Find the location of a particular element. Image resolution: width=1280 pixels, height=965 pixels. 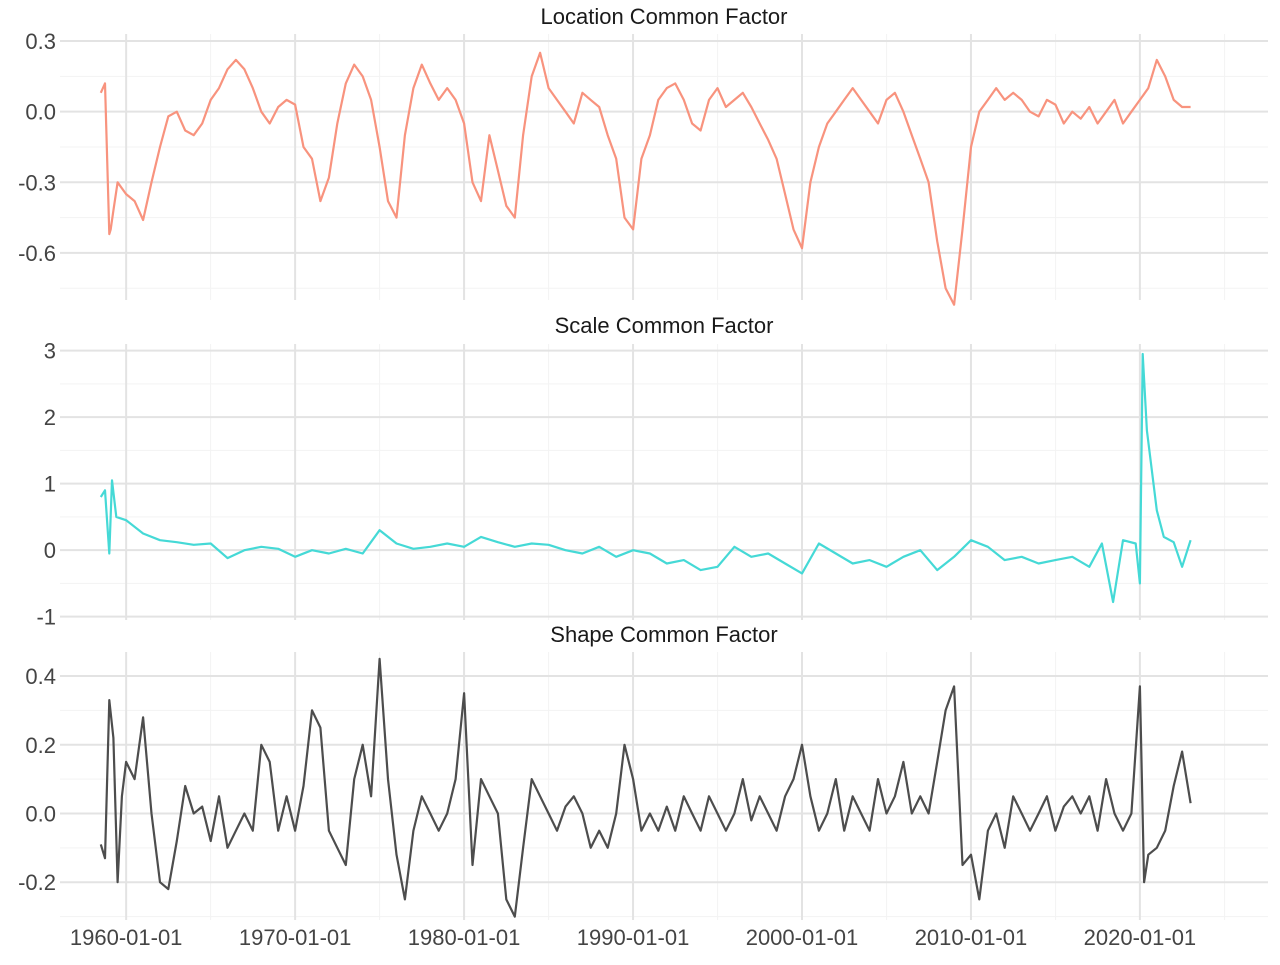

x-tick-label: 2010-01-01 is located at coordinates (971, 937).